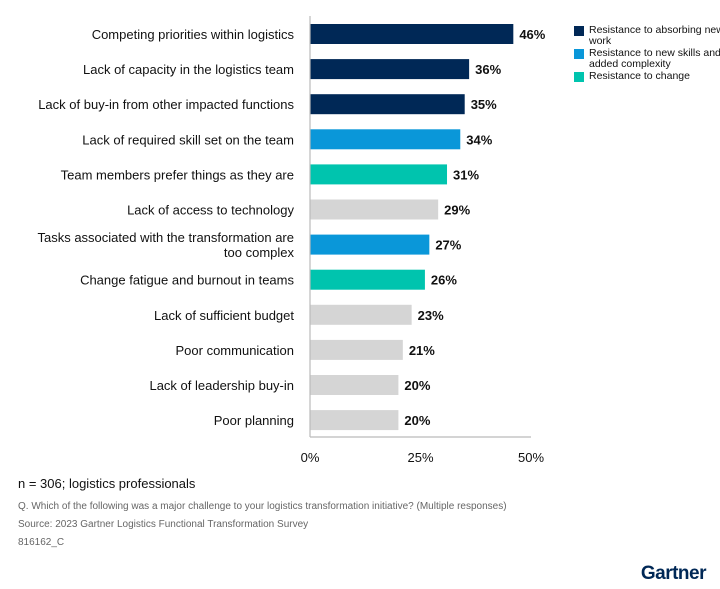 The width and height of the screenshot is (720, 589). What do you see at coordinates (484, 104) in the screenshot?
I see `data-label: 35%` at bounding box center [484, 104].